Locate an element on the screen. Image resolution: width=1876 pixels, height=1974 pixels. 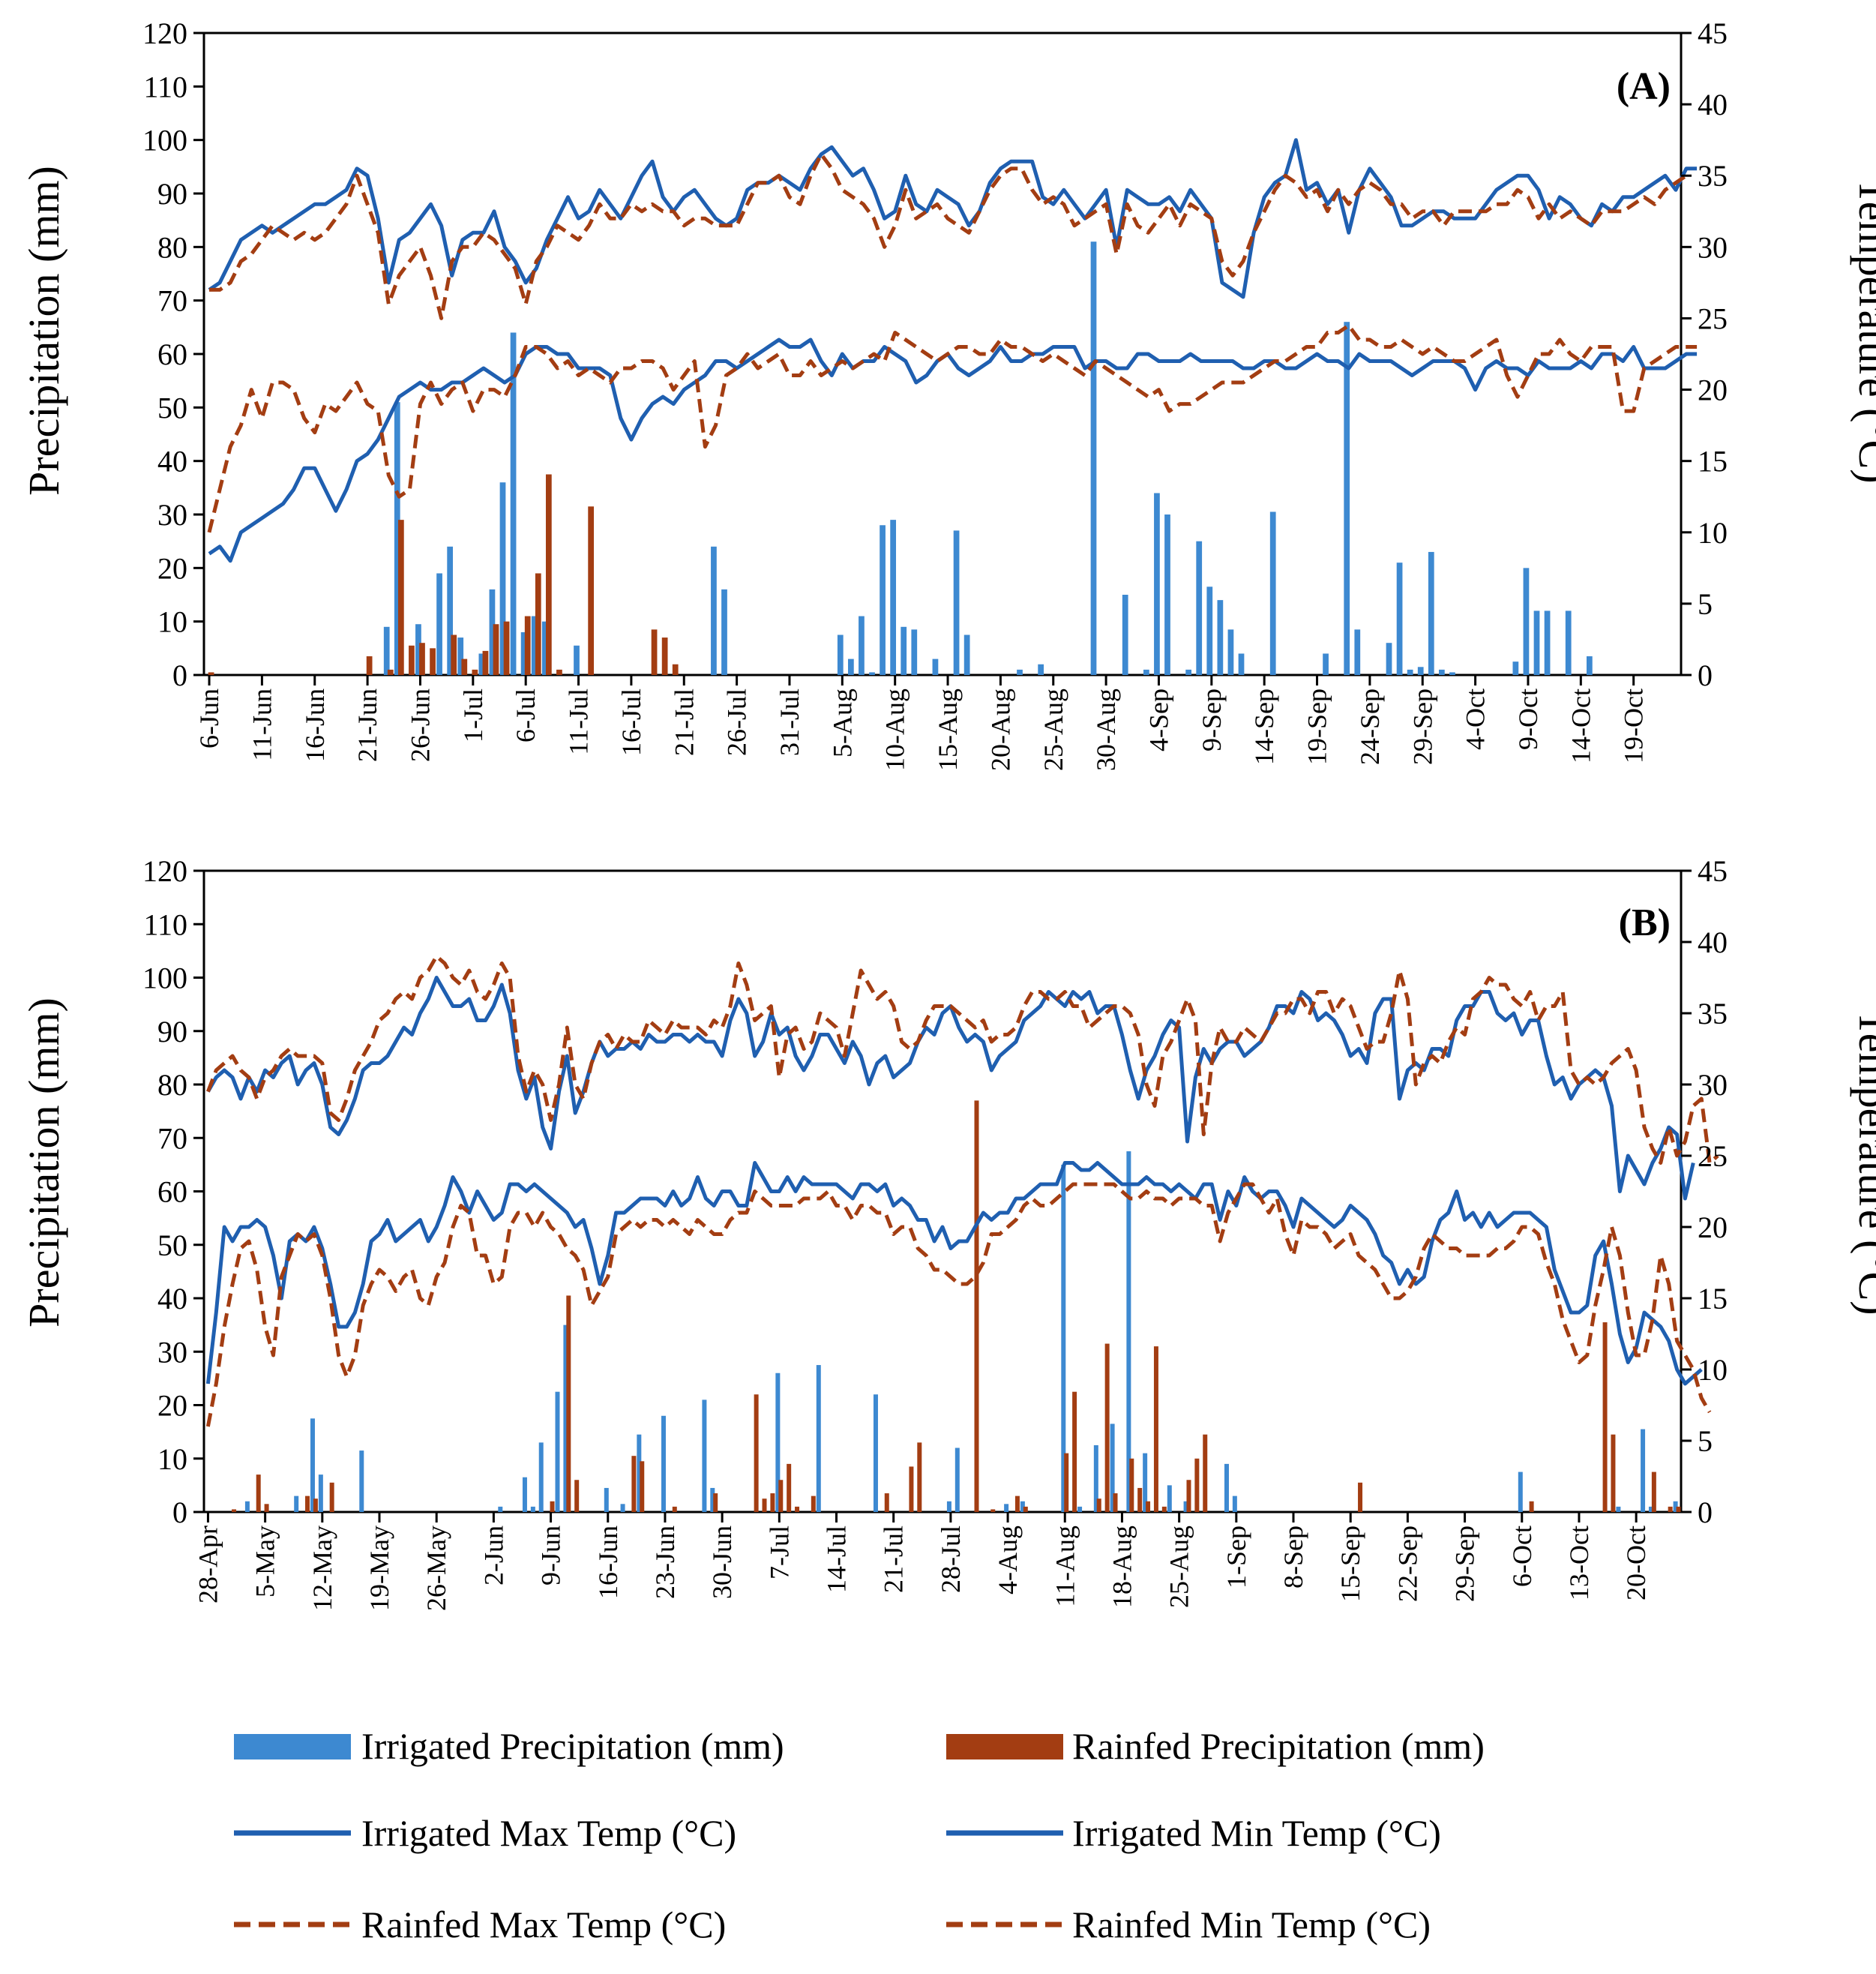
panel-a-xtick-label: 14-Oct is located at coordinates (1581, 726).